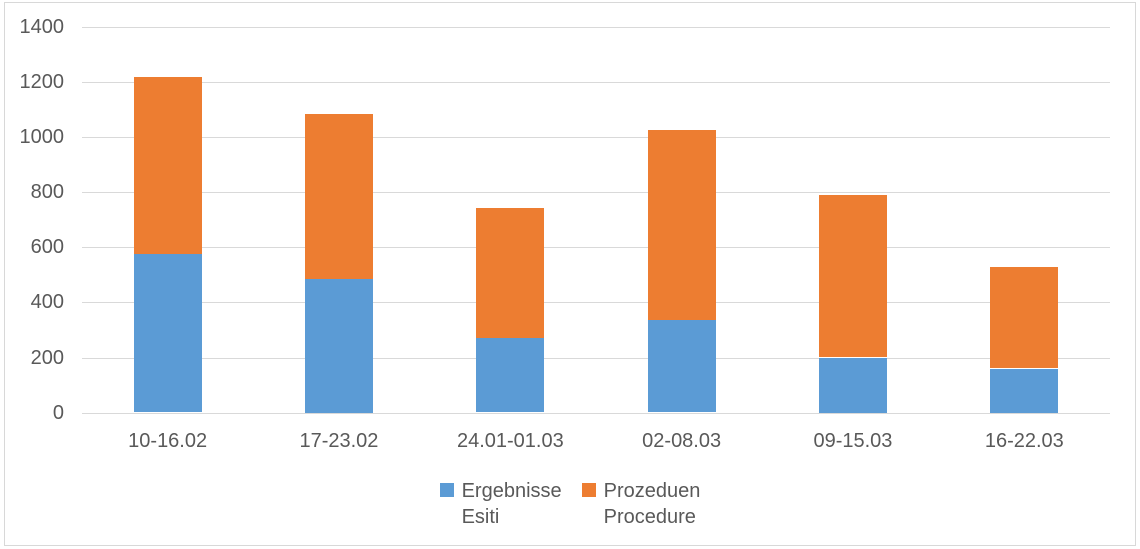 This screenshot has height=549, width=1140. Describe the element at coordinates (168, 441) in the screenshot. I see `x-tick-label: 10-16.02` at that location.